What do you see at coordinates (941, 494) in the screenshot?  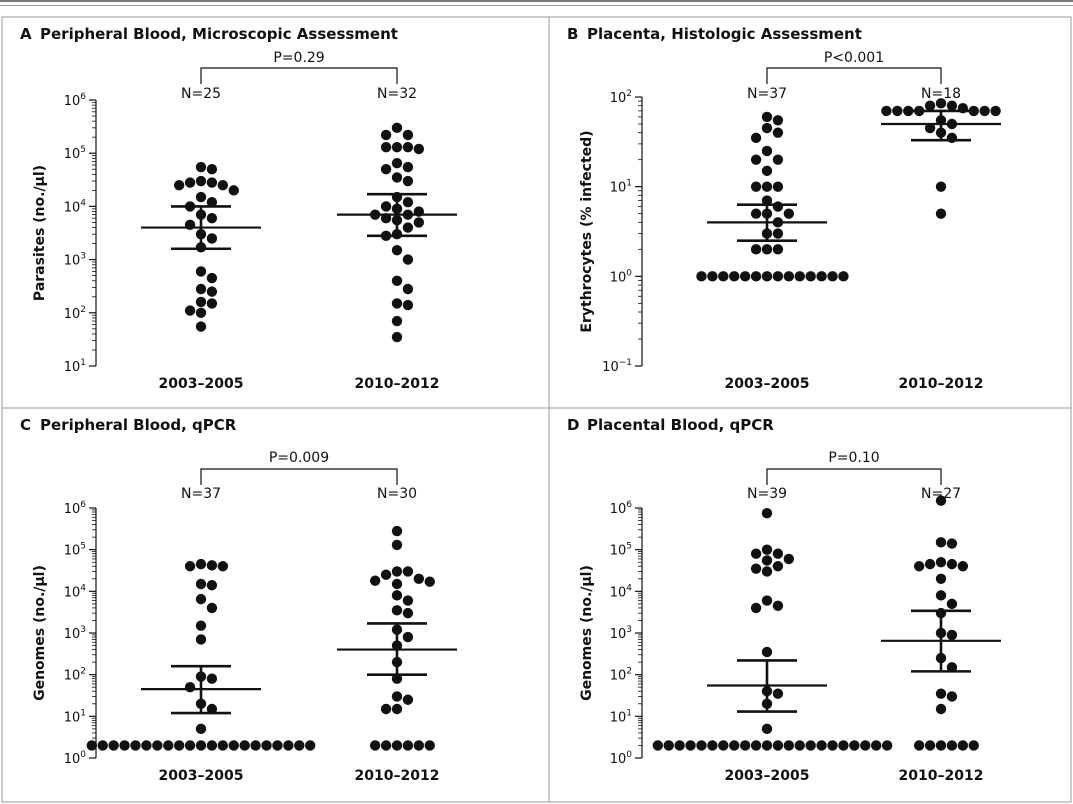 I see `n-label: N=27` at bounding box center [941, 494].